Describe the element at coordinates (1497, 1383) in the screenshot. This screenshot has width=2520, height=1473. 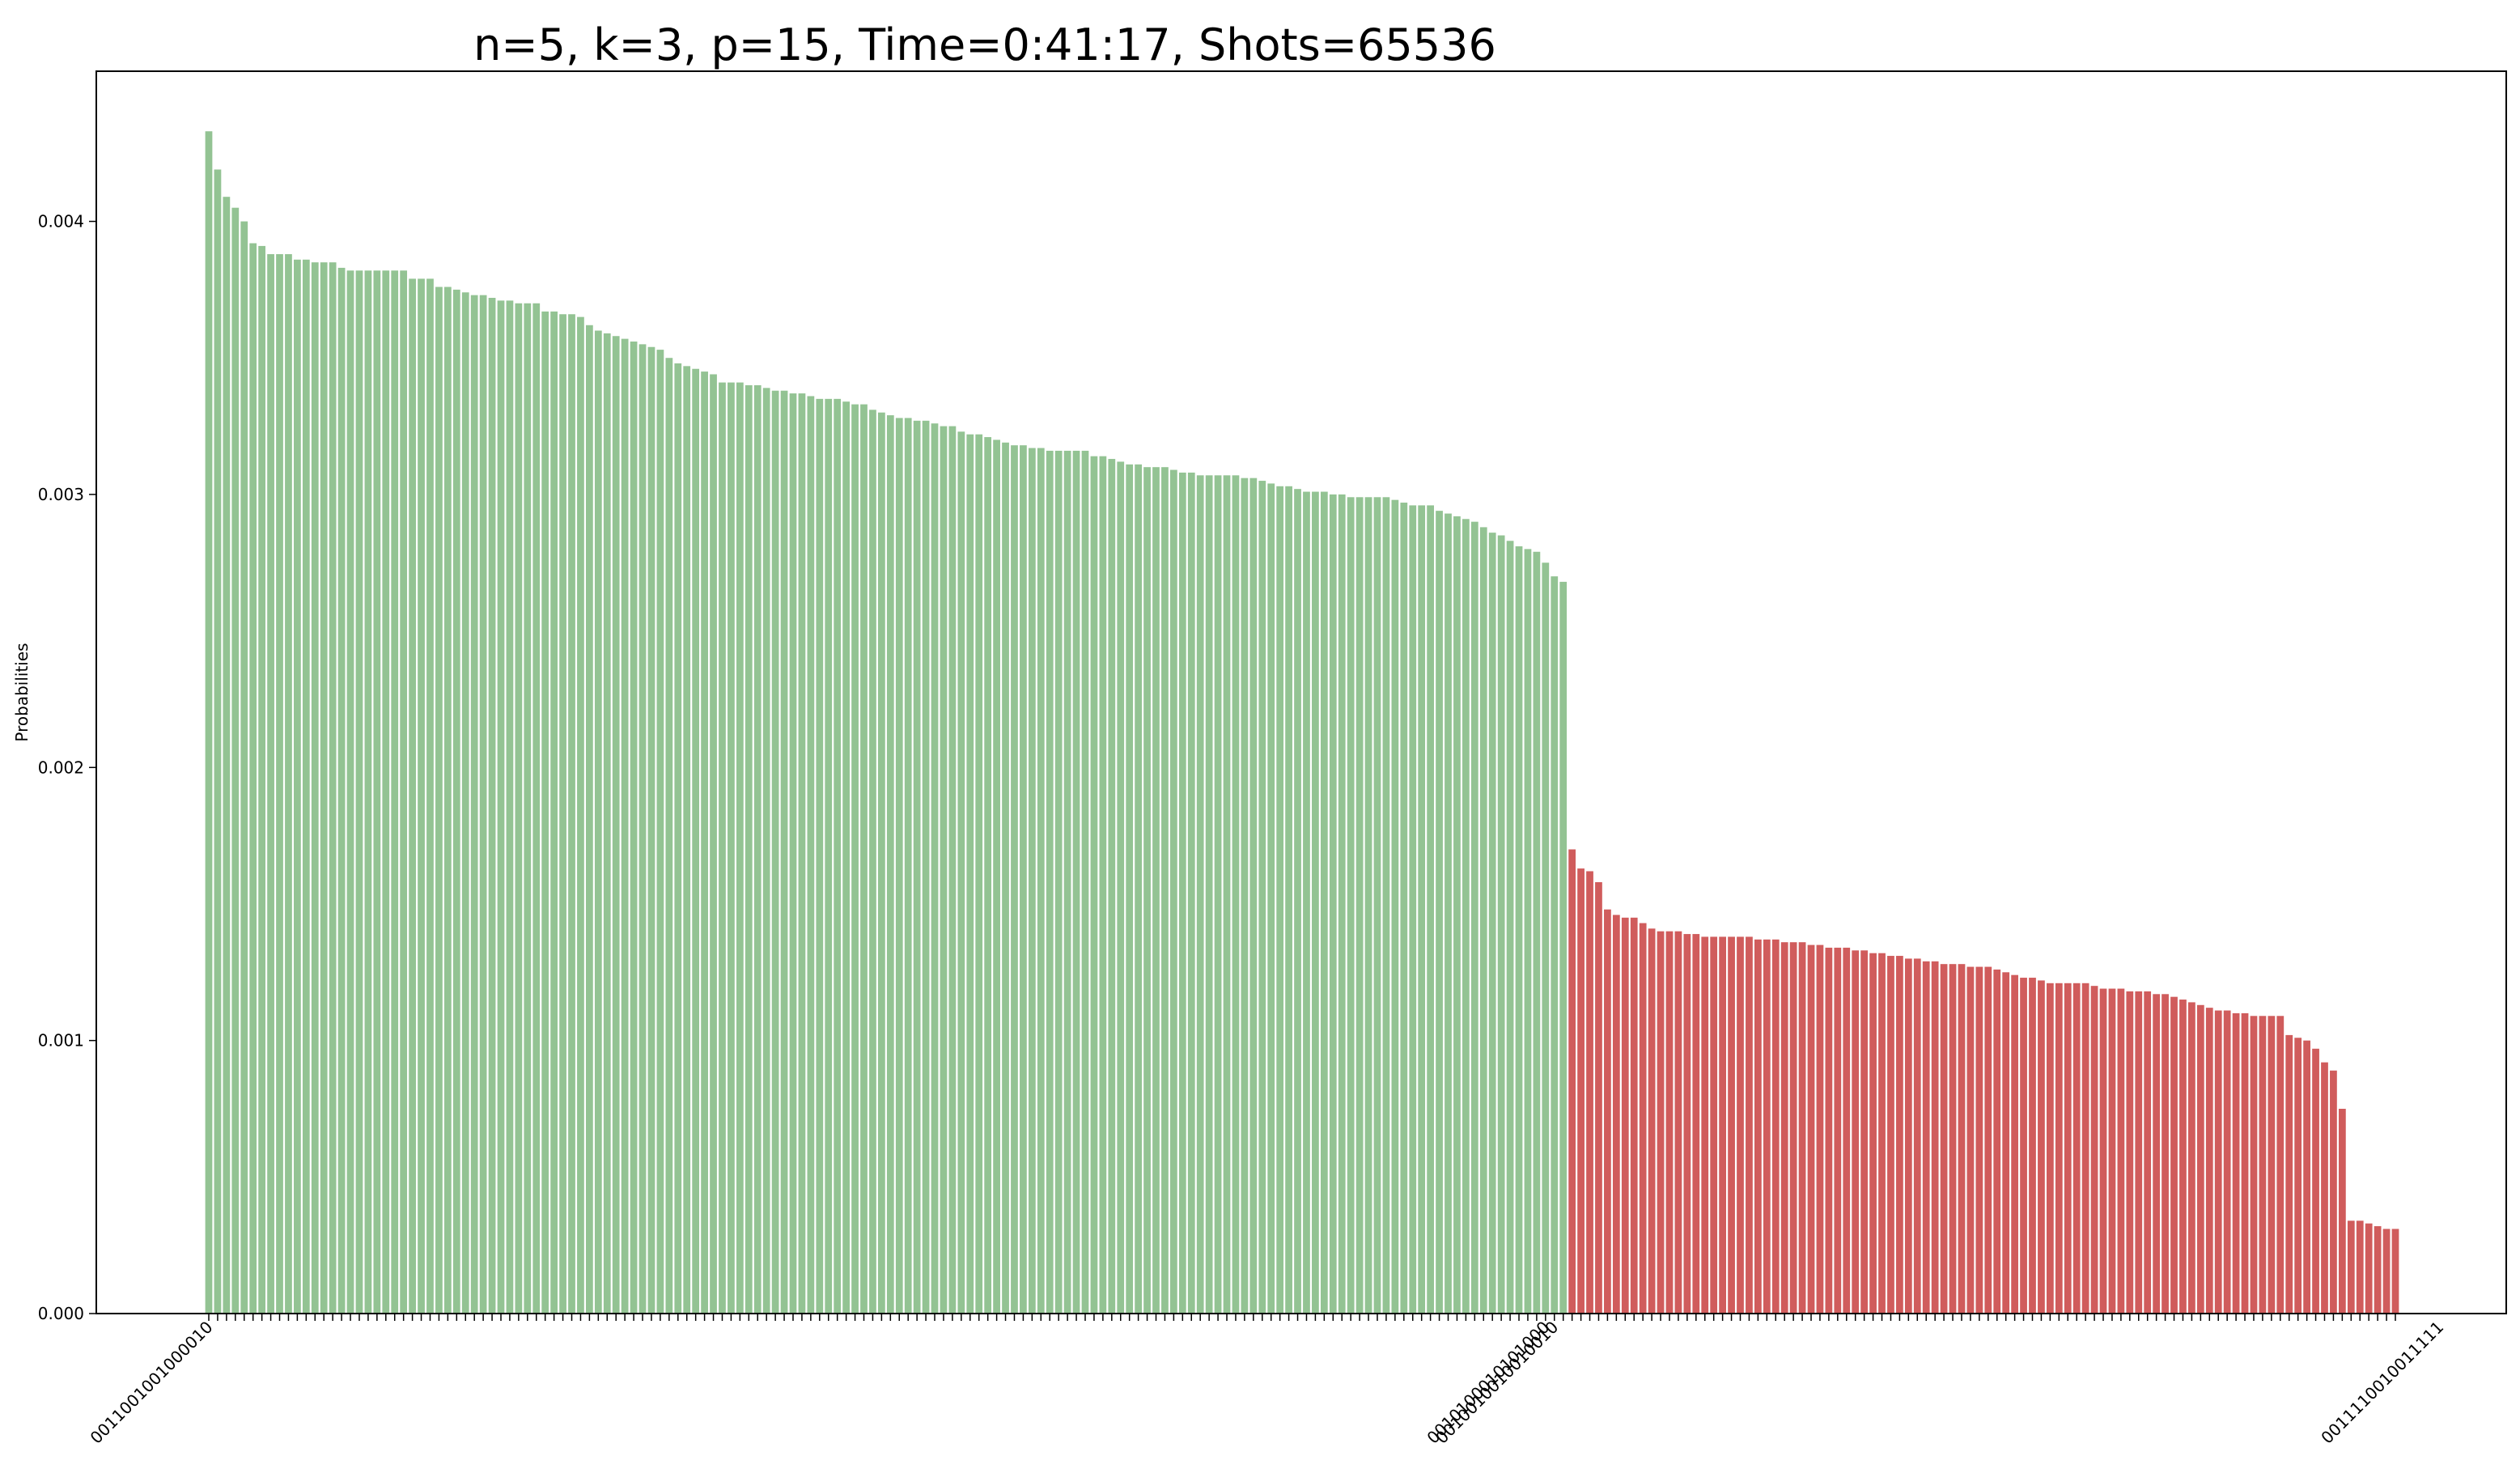
I see `x-tick-label: 0010010010010010` at that location.